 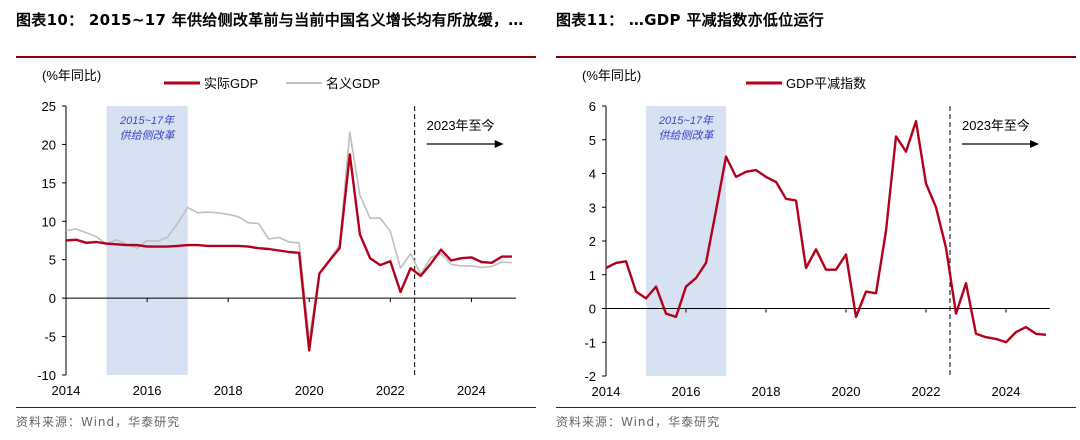 What do you see at coordinates (686, 241) in the screenshot?
I see `reform-period-shade` at bounding box center [686, 241].